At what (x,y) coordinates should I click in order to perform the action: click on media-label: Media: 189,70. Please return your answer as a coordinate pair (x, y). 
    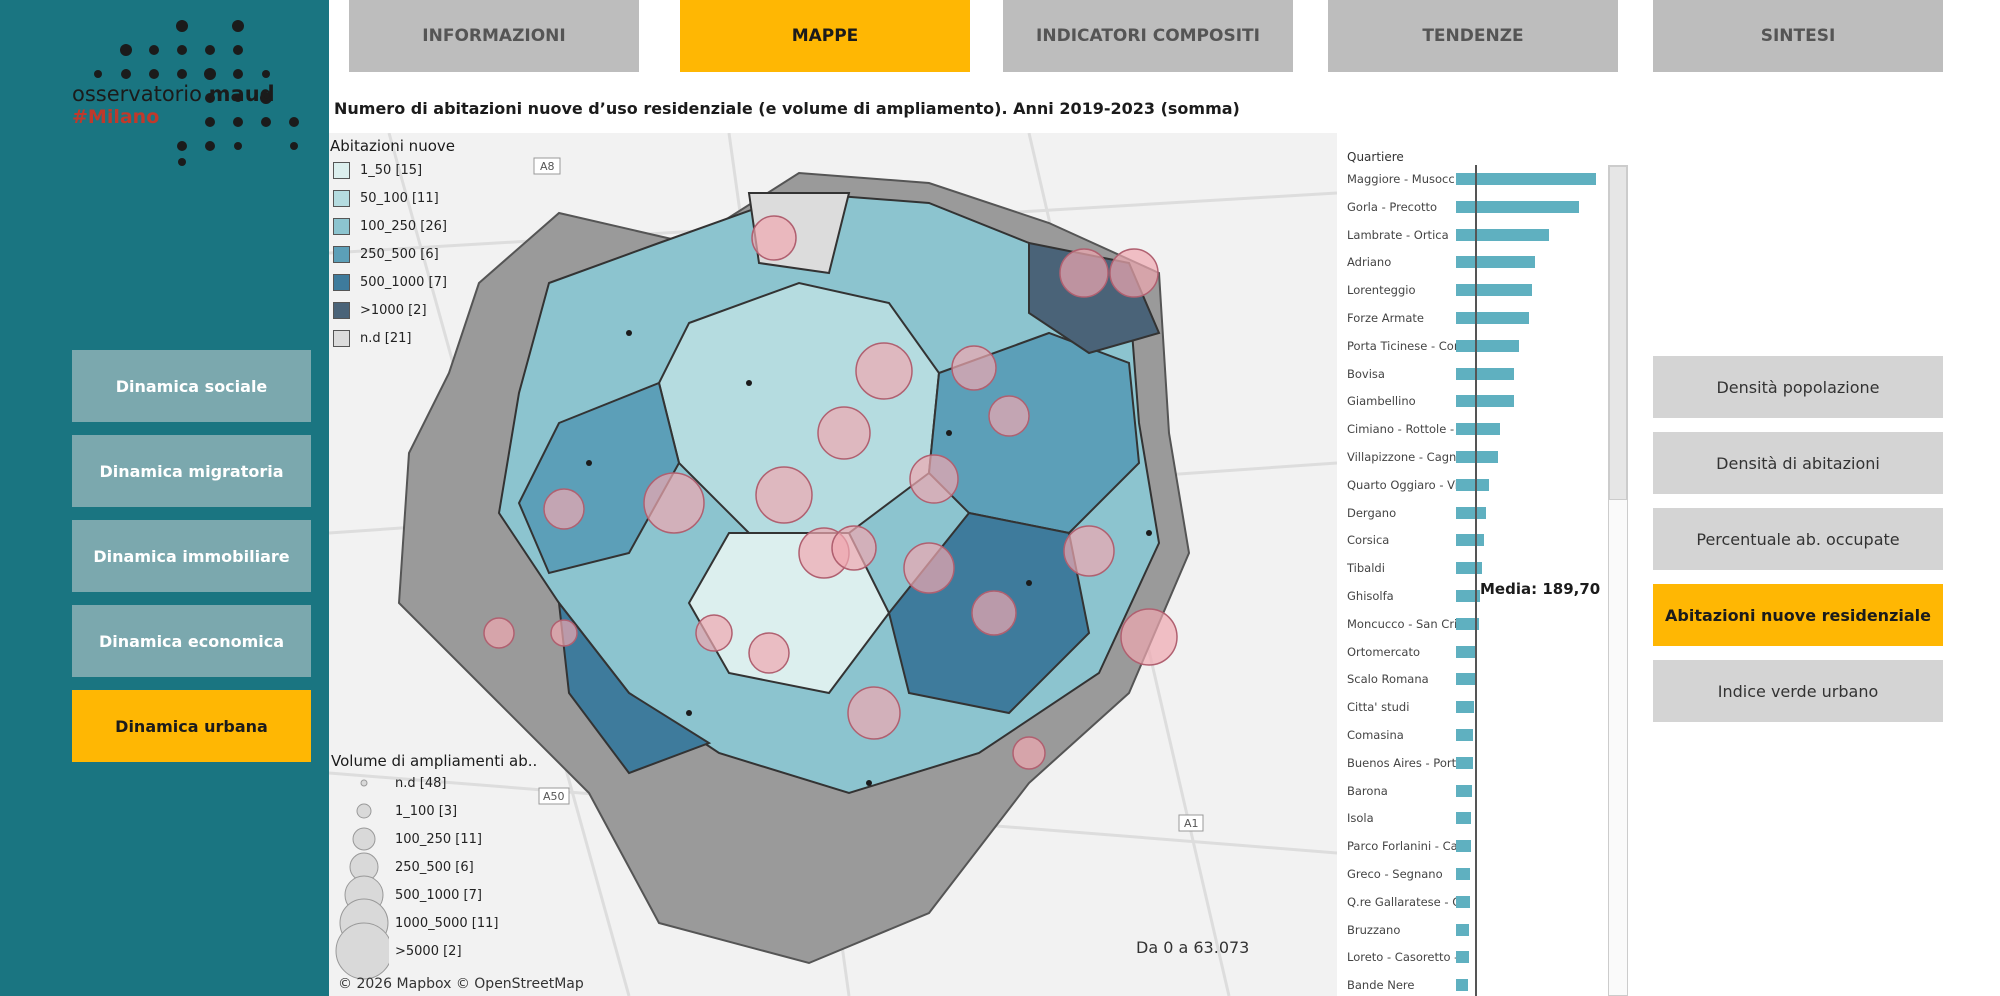
    Looking at the image, I should click on (1540, 589).